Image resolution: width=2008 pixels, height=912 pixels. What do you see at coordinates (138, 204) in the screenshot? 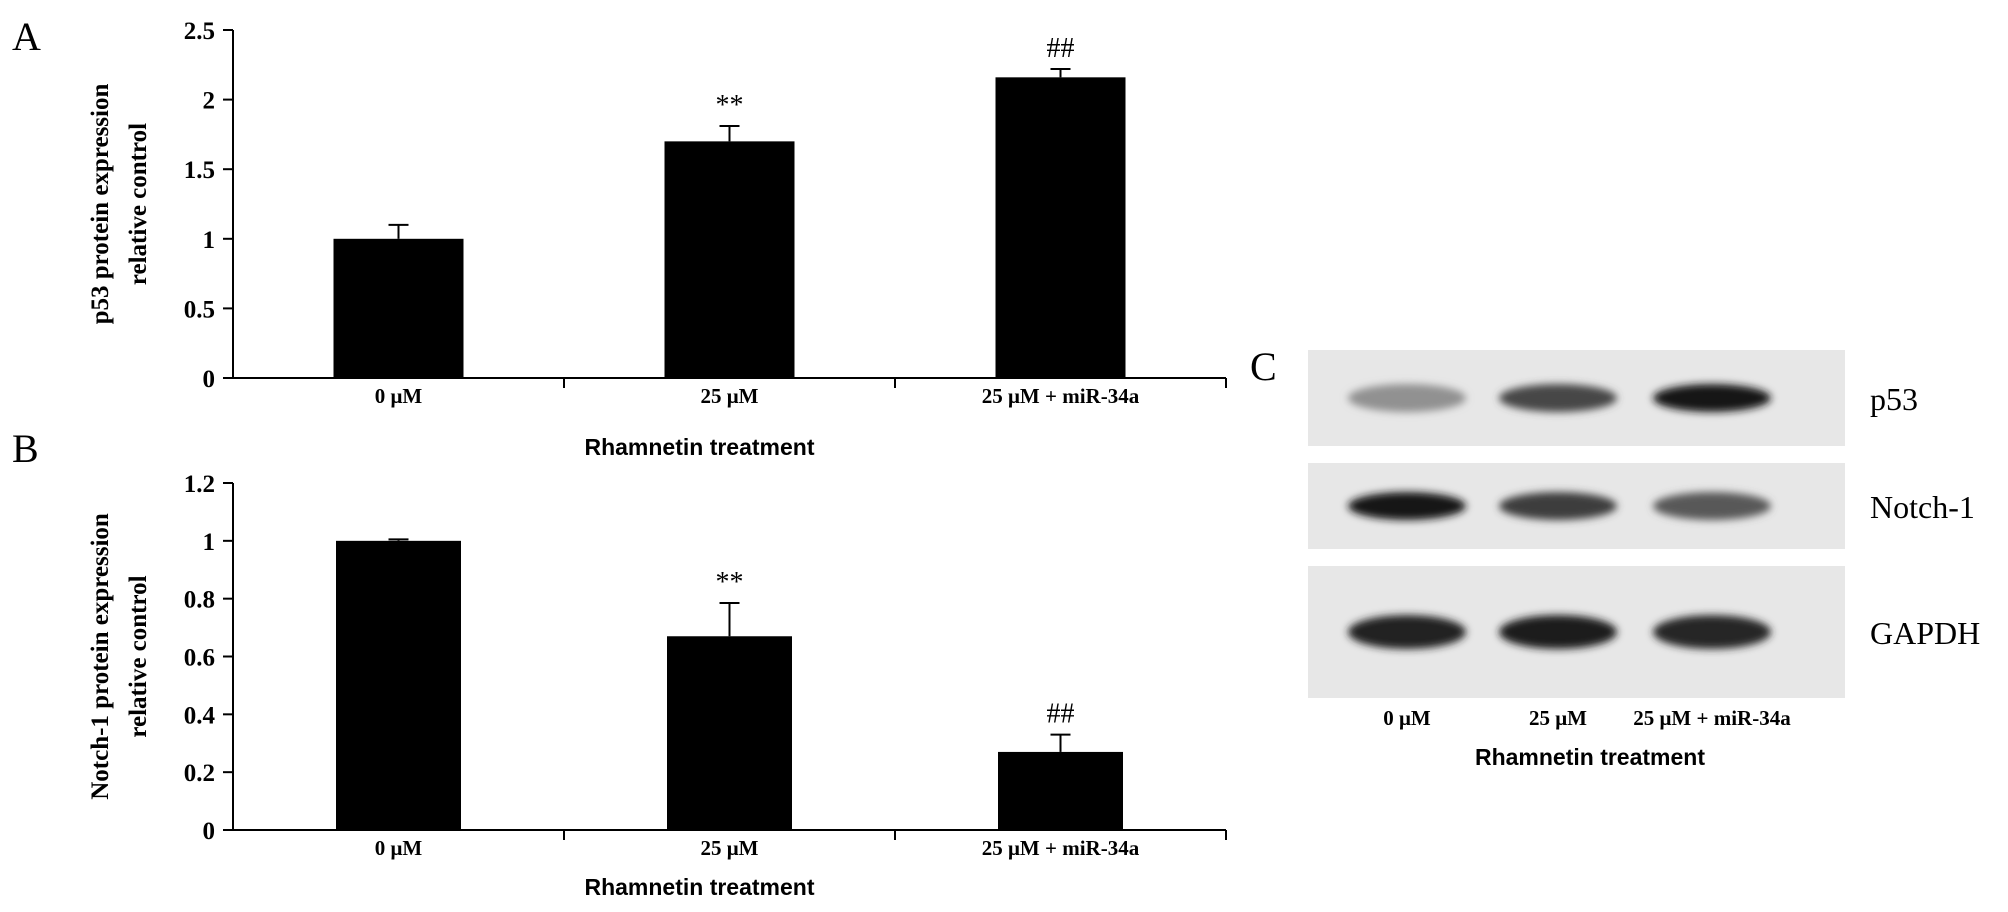
I see `chart-a-ylabel-line-2: relative control` at bounding box center [138, 204].